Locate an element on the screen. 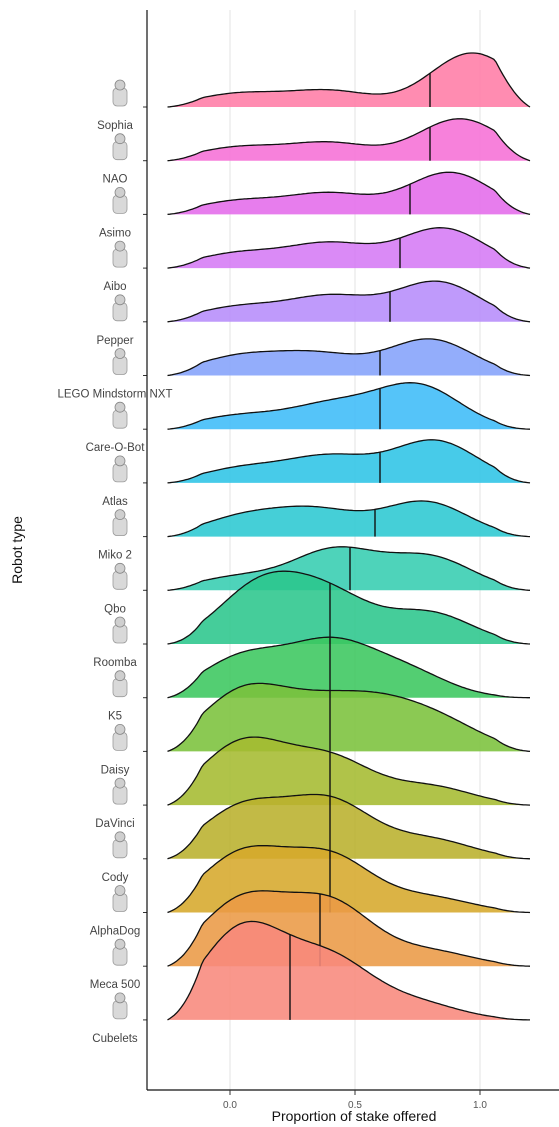 This screenshot has height=1127, width=559. ridge-area-lego-mindstorm-nxt is located at coordinates (348, 357).